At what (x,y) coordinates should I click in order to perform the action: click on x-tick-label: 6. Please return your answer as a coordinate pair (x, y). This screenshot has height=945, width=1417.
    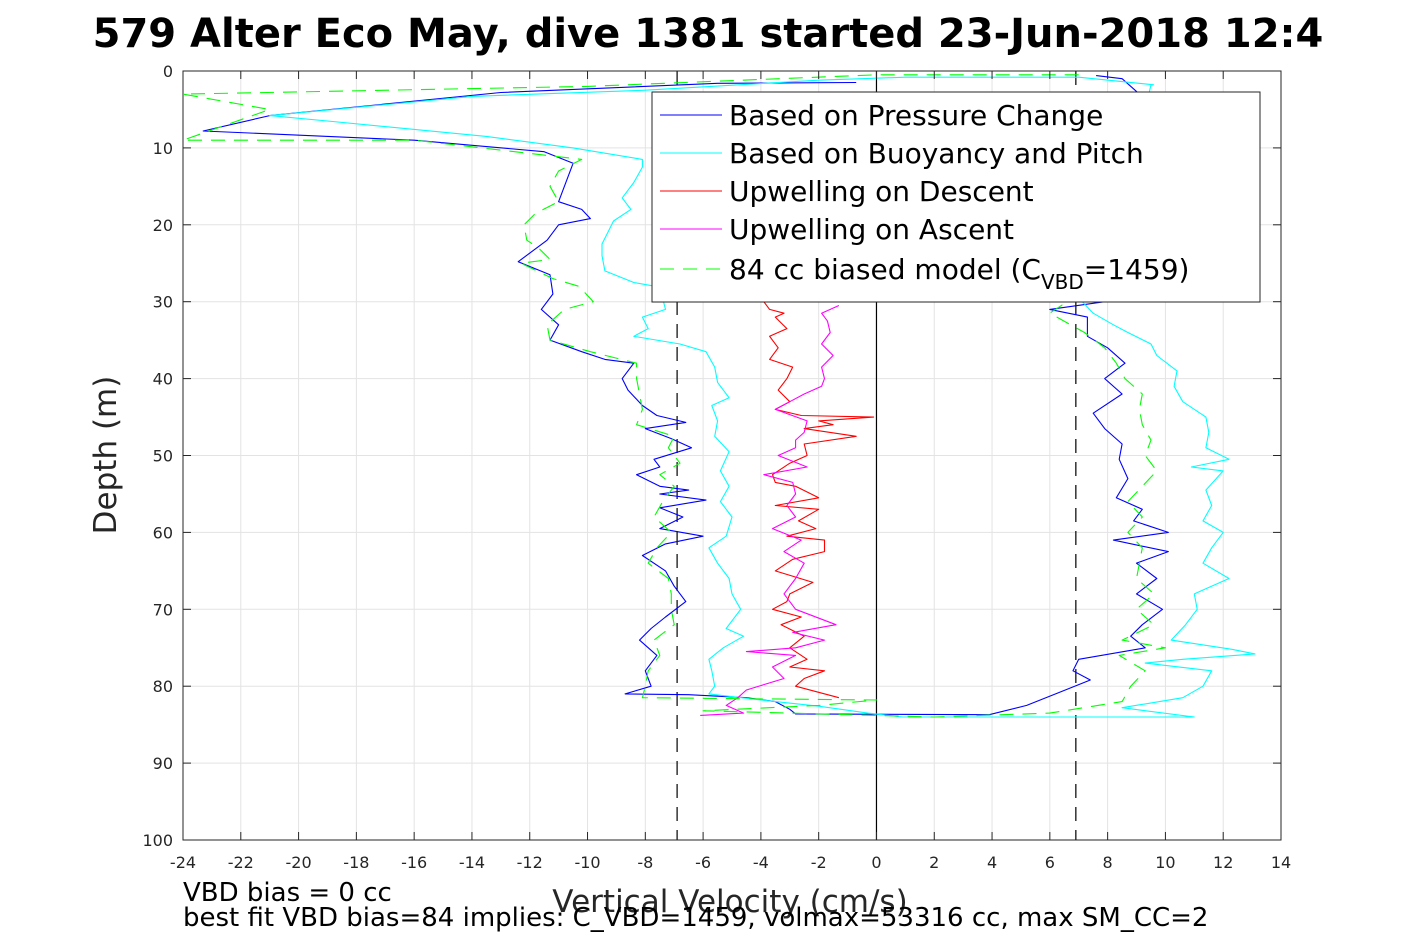
    Looking at the image, I should click on (1050, 862).